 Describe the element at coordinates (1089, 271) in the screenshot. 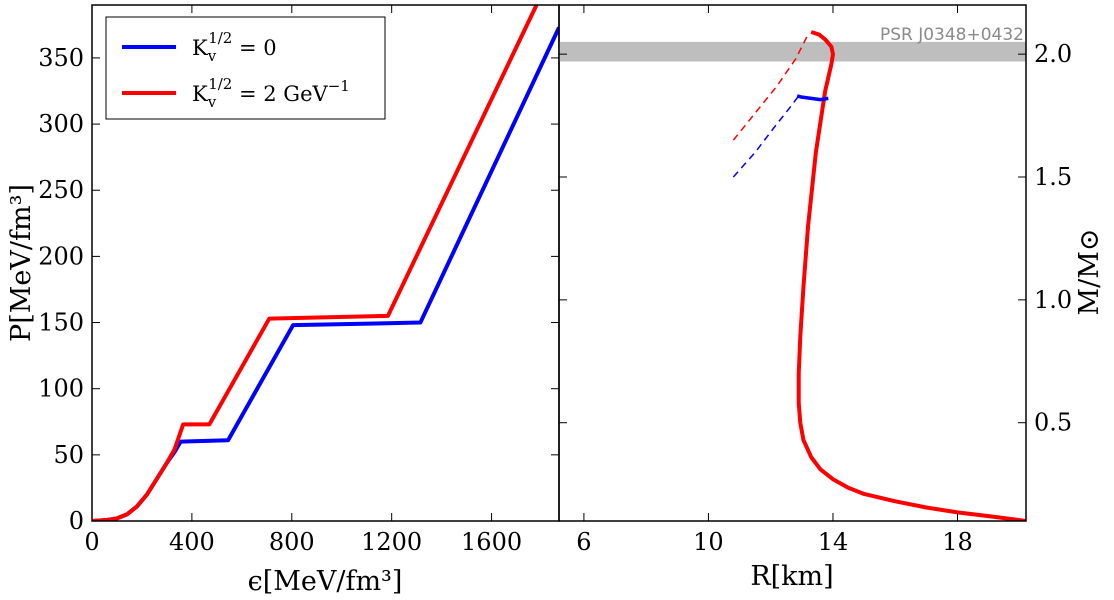

I see `mass-radius-y-axis-label: M/M⊙` at that location.